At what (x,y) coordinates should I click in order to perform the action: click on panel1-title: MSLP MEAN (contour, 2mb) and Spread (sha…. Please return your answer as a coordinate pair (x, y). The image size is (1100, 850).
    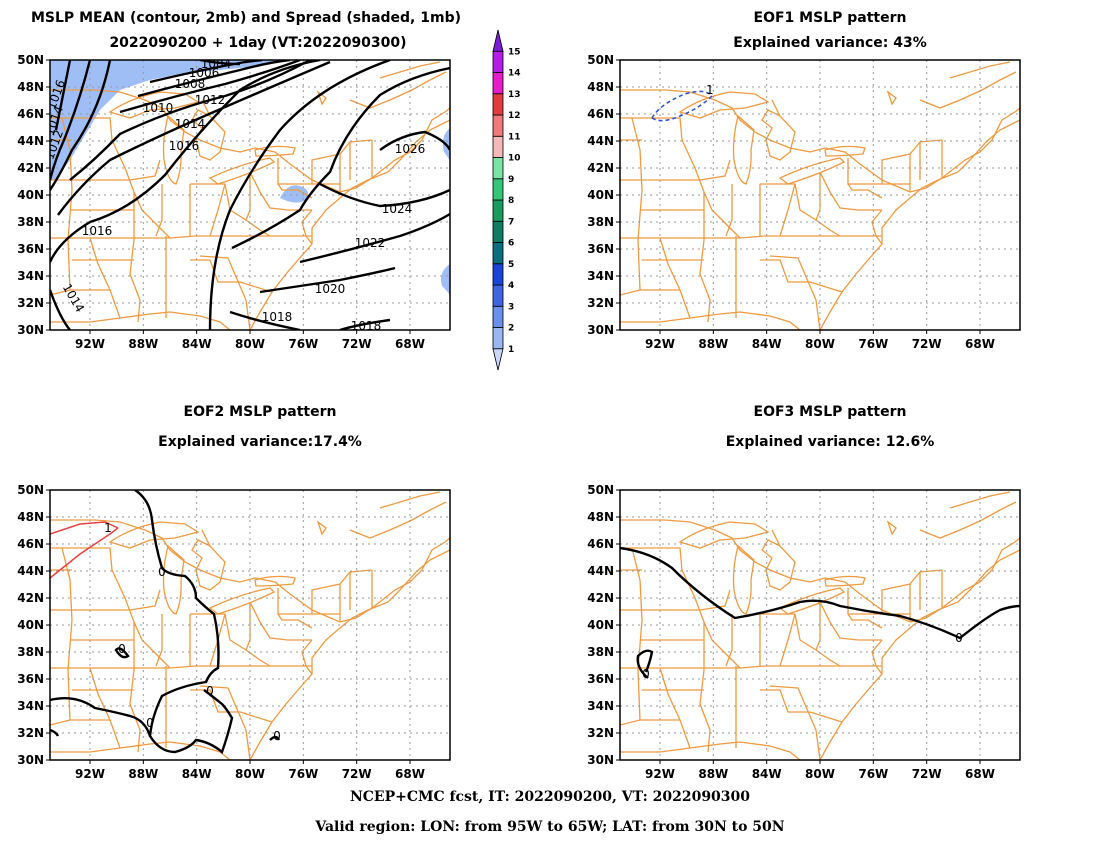
    Looking at the image, I should click on (246, 18).